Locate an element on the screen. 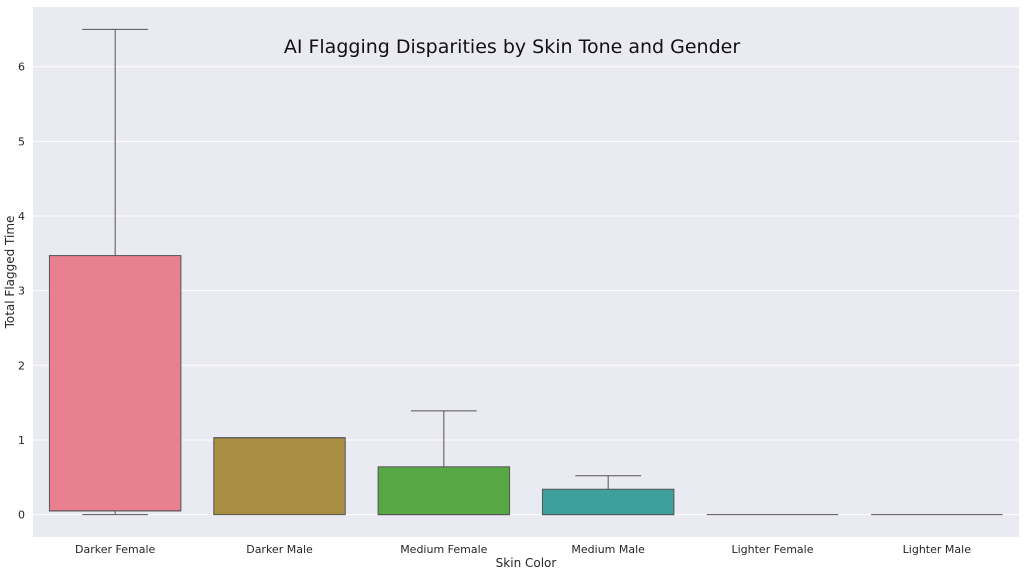 This screenshot has height=576, width=1024. y-axis-label: Total Flagged Time is located at coordinates (10, 273).